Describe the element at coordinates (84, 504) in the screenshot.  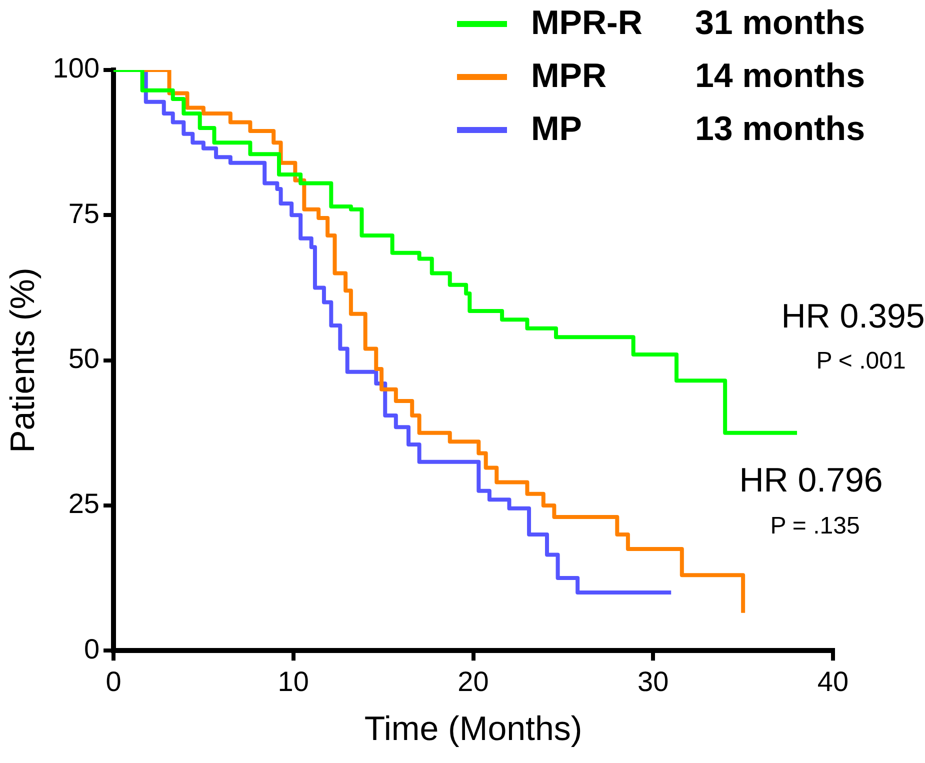
I see `y-tick-label: 25` at that location.